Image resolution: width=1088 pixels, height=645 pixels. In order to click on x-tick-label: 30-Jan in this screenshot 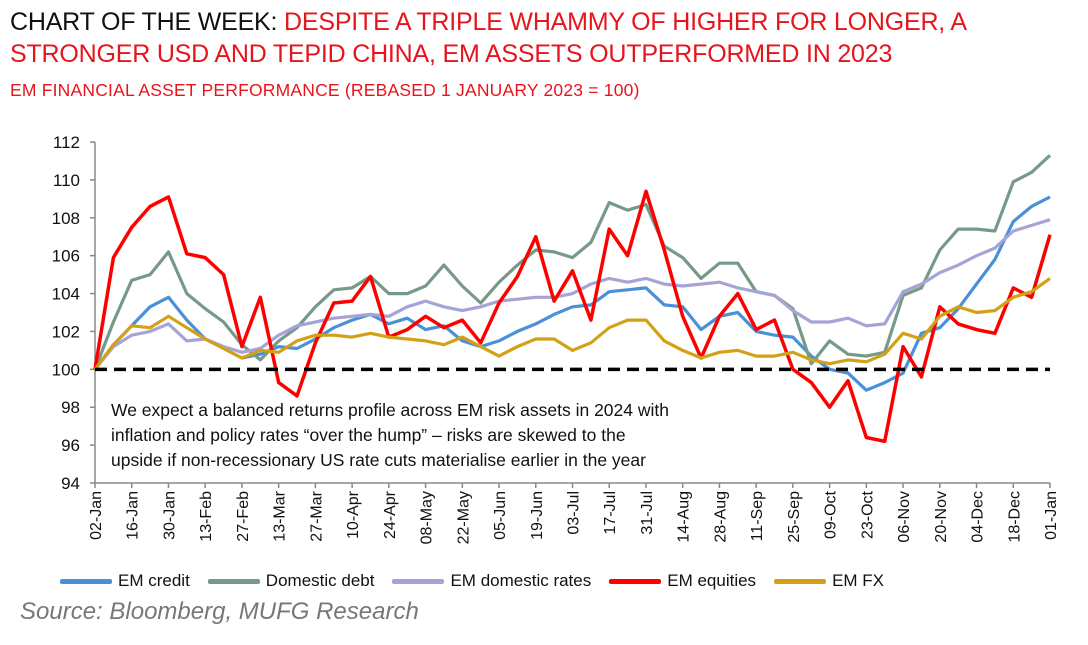, I will do `click(169, 515)`.